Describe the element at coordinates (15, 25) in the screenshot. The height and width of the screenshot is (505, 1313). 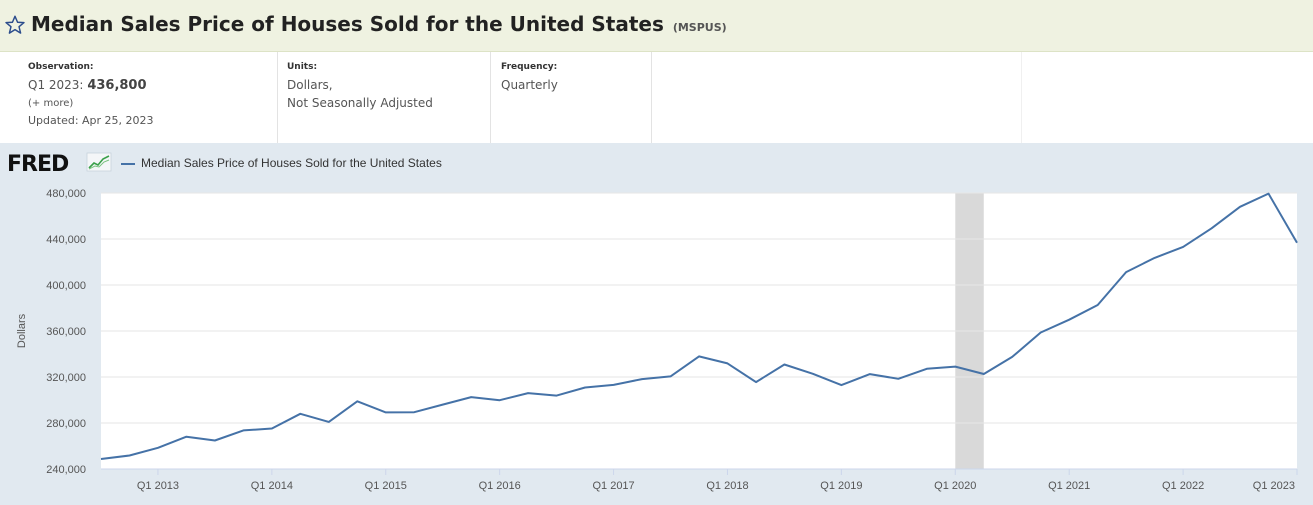
I see `star-icon` at that location.